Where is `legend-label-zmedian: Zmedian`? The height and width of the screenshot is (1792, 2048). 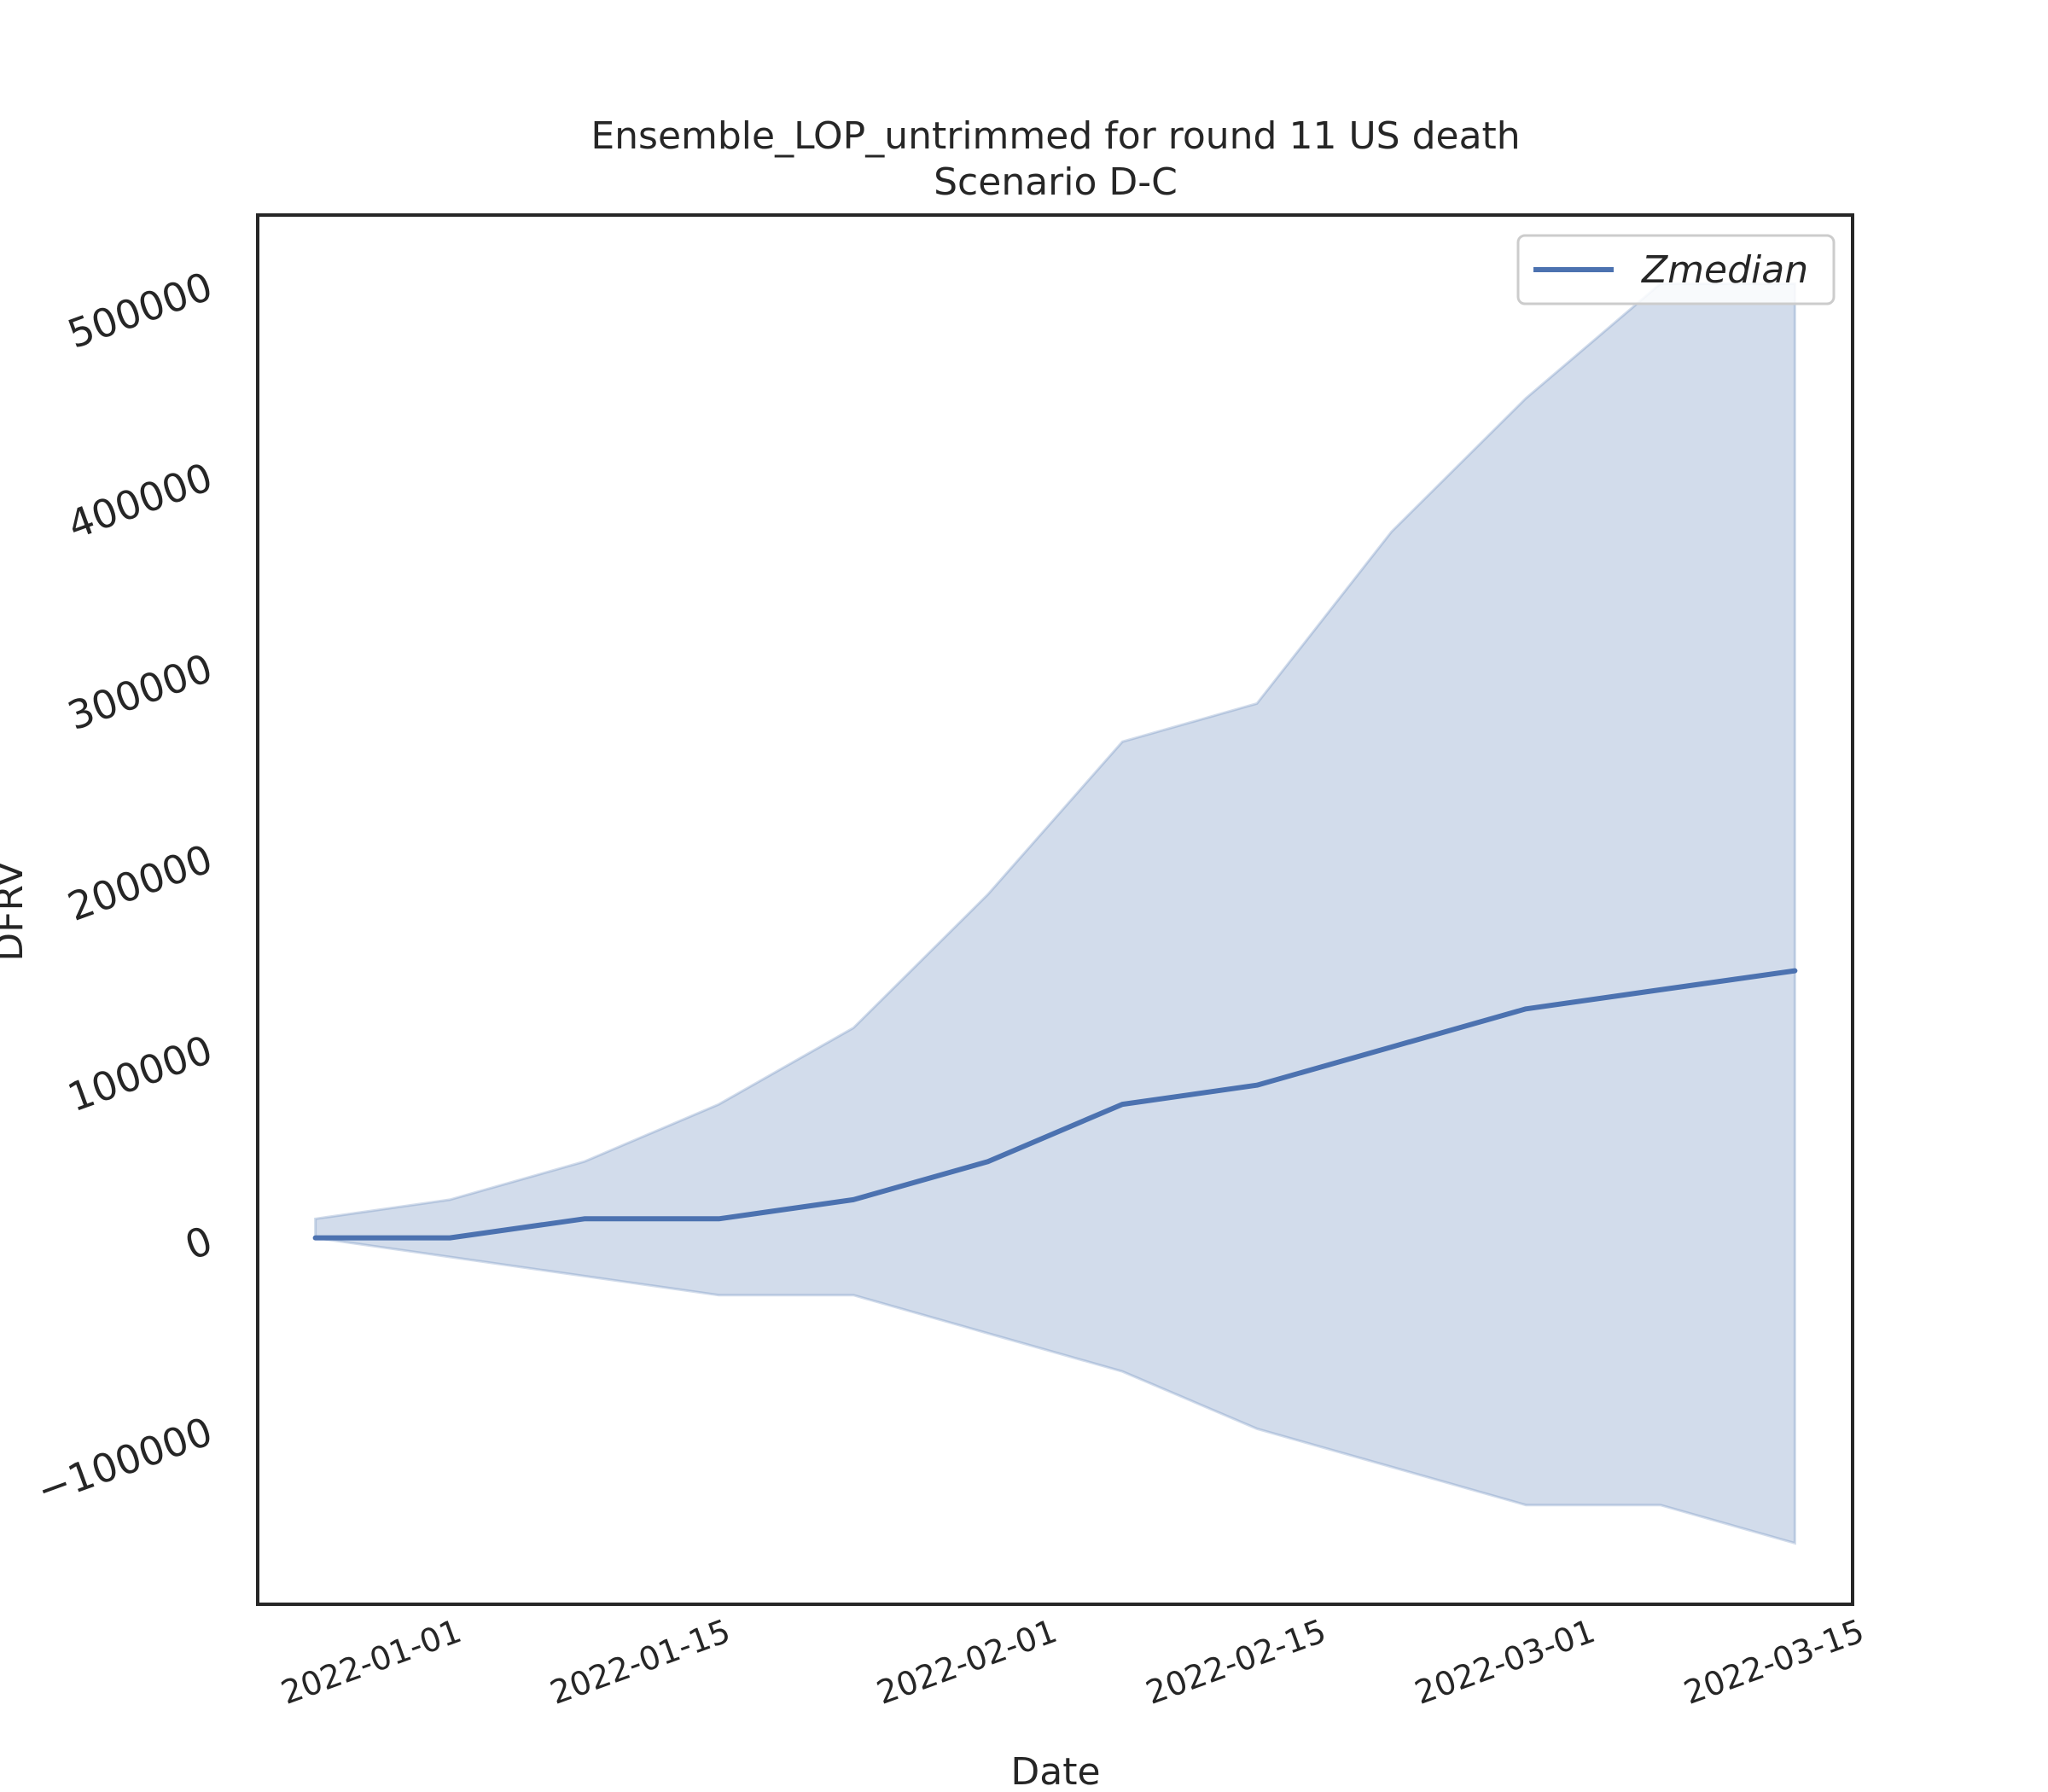 legend-label-zmedian: Zmedian is located at coordinates (1724, 270).